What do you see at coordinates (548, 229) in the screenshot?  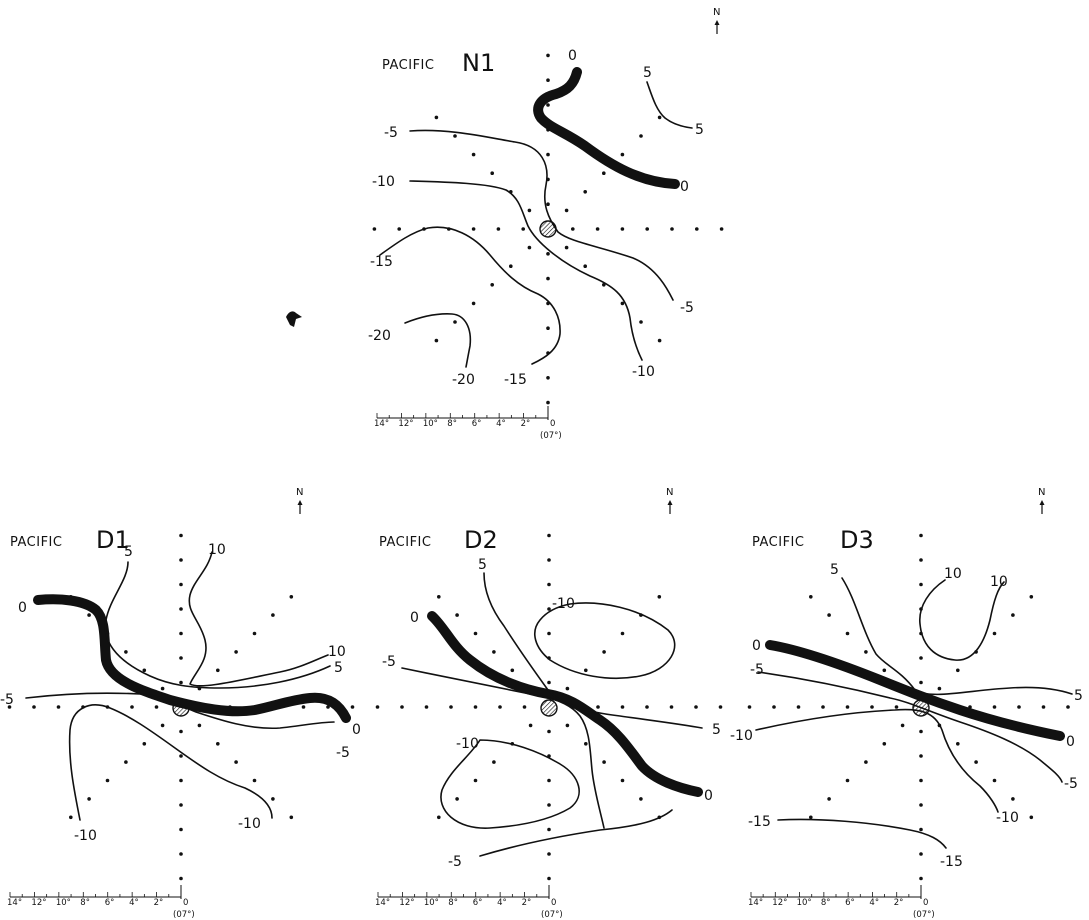 I see `center-station` at bounding box center [548, 229].